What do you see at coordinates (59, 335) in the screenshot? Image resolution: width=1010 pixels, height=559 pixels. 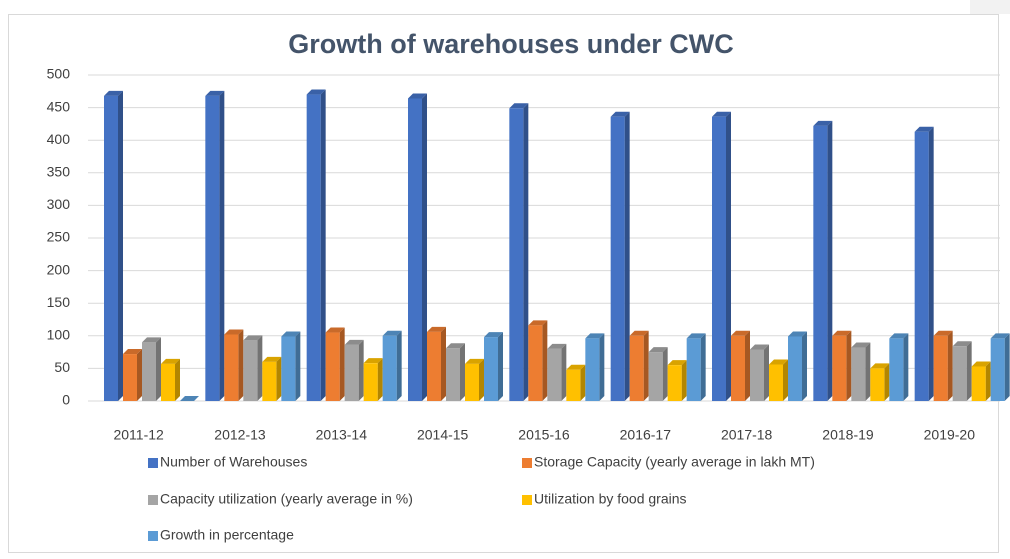 I see `y-tick-label: 100` at bounding box center [59, 335].